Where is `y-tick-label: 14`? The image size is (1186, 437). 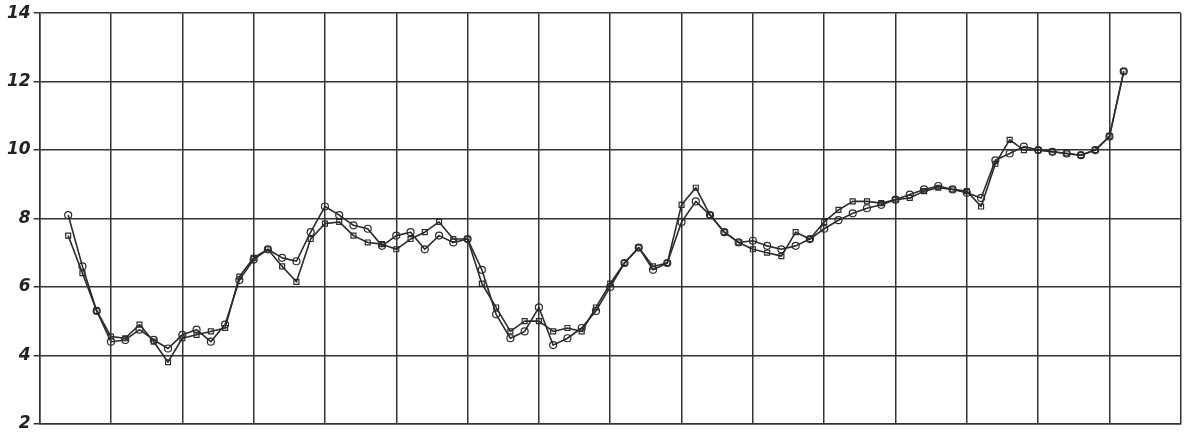 y-tick-label: 14 is located at coordinates (18, 11).